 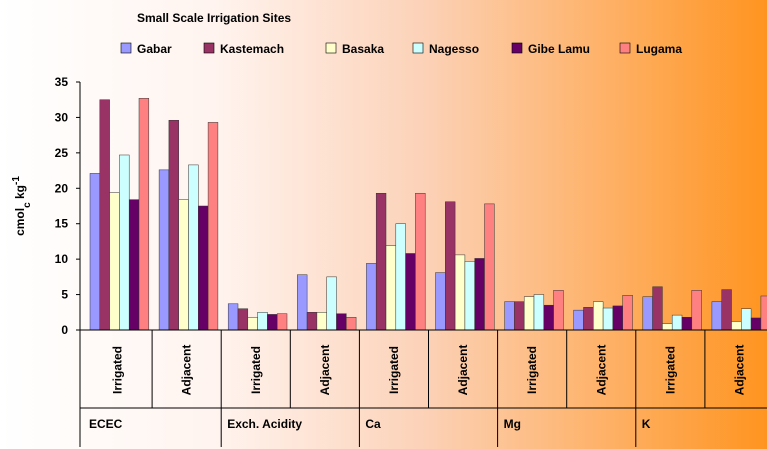 What do you see at coordinates (27, 205) in the screenshot?
I see `y-axis-label-part: c` at bounding box center [27, 205].